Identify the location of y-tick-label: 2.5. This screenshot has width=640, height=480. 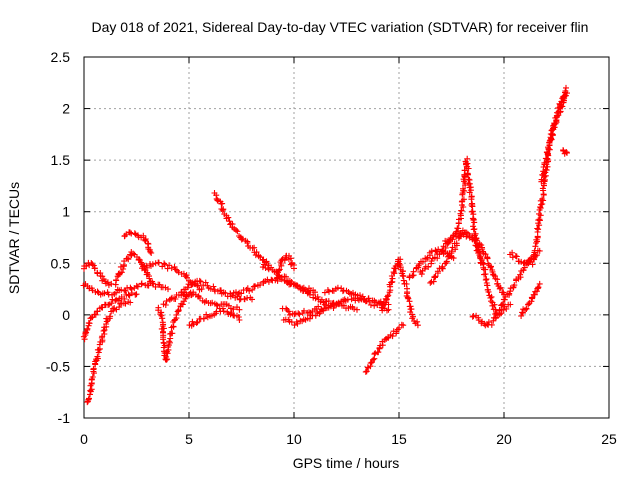
(61, 57).